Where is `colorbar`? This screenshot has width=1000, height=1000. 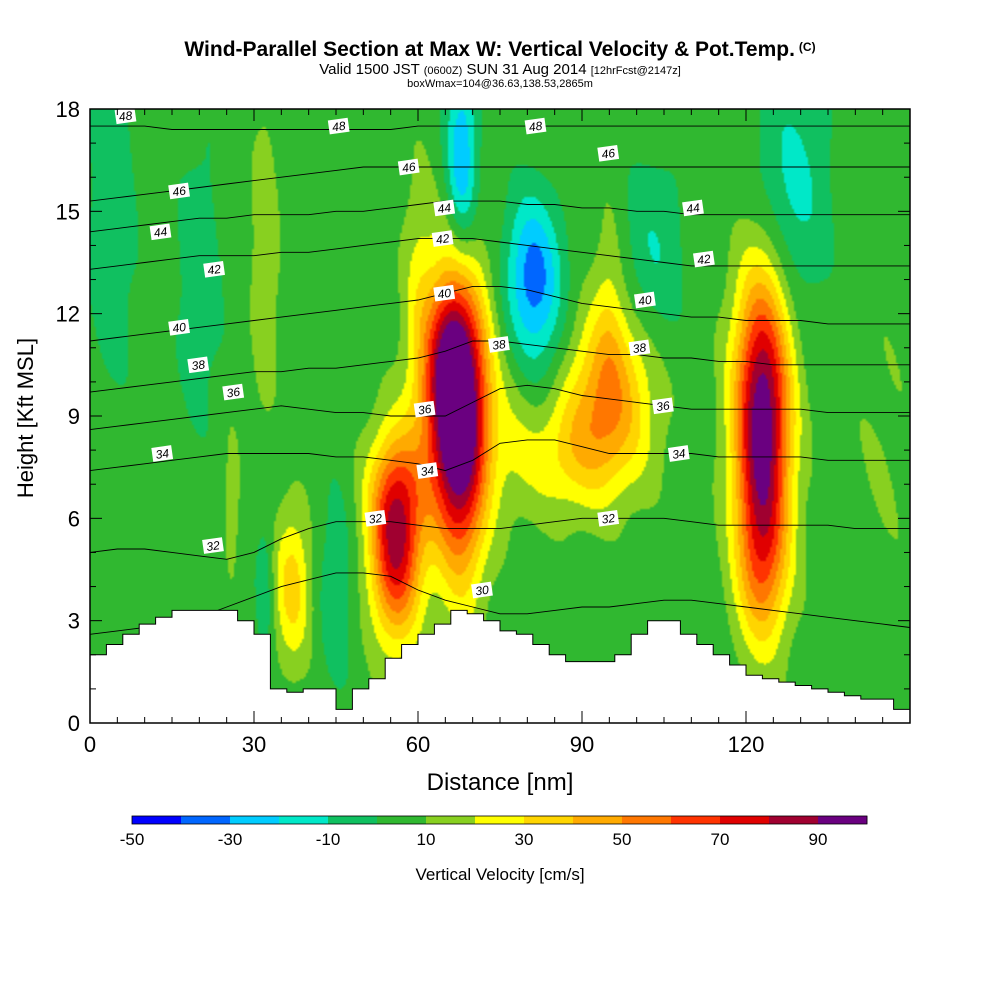 colorbar is located at coordinates (499, 820).